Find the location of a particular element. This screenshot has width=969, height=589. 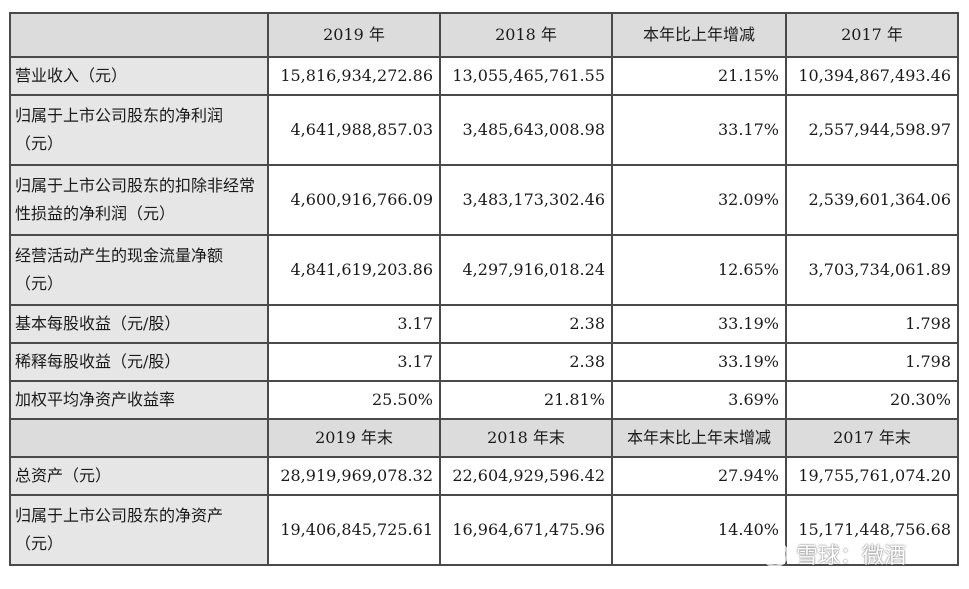

value-cell: 15,171,448,756.68 is located at coordinates (872, 530).